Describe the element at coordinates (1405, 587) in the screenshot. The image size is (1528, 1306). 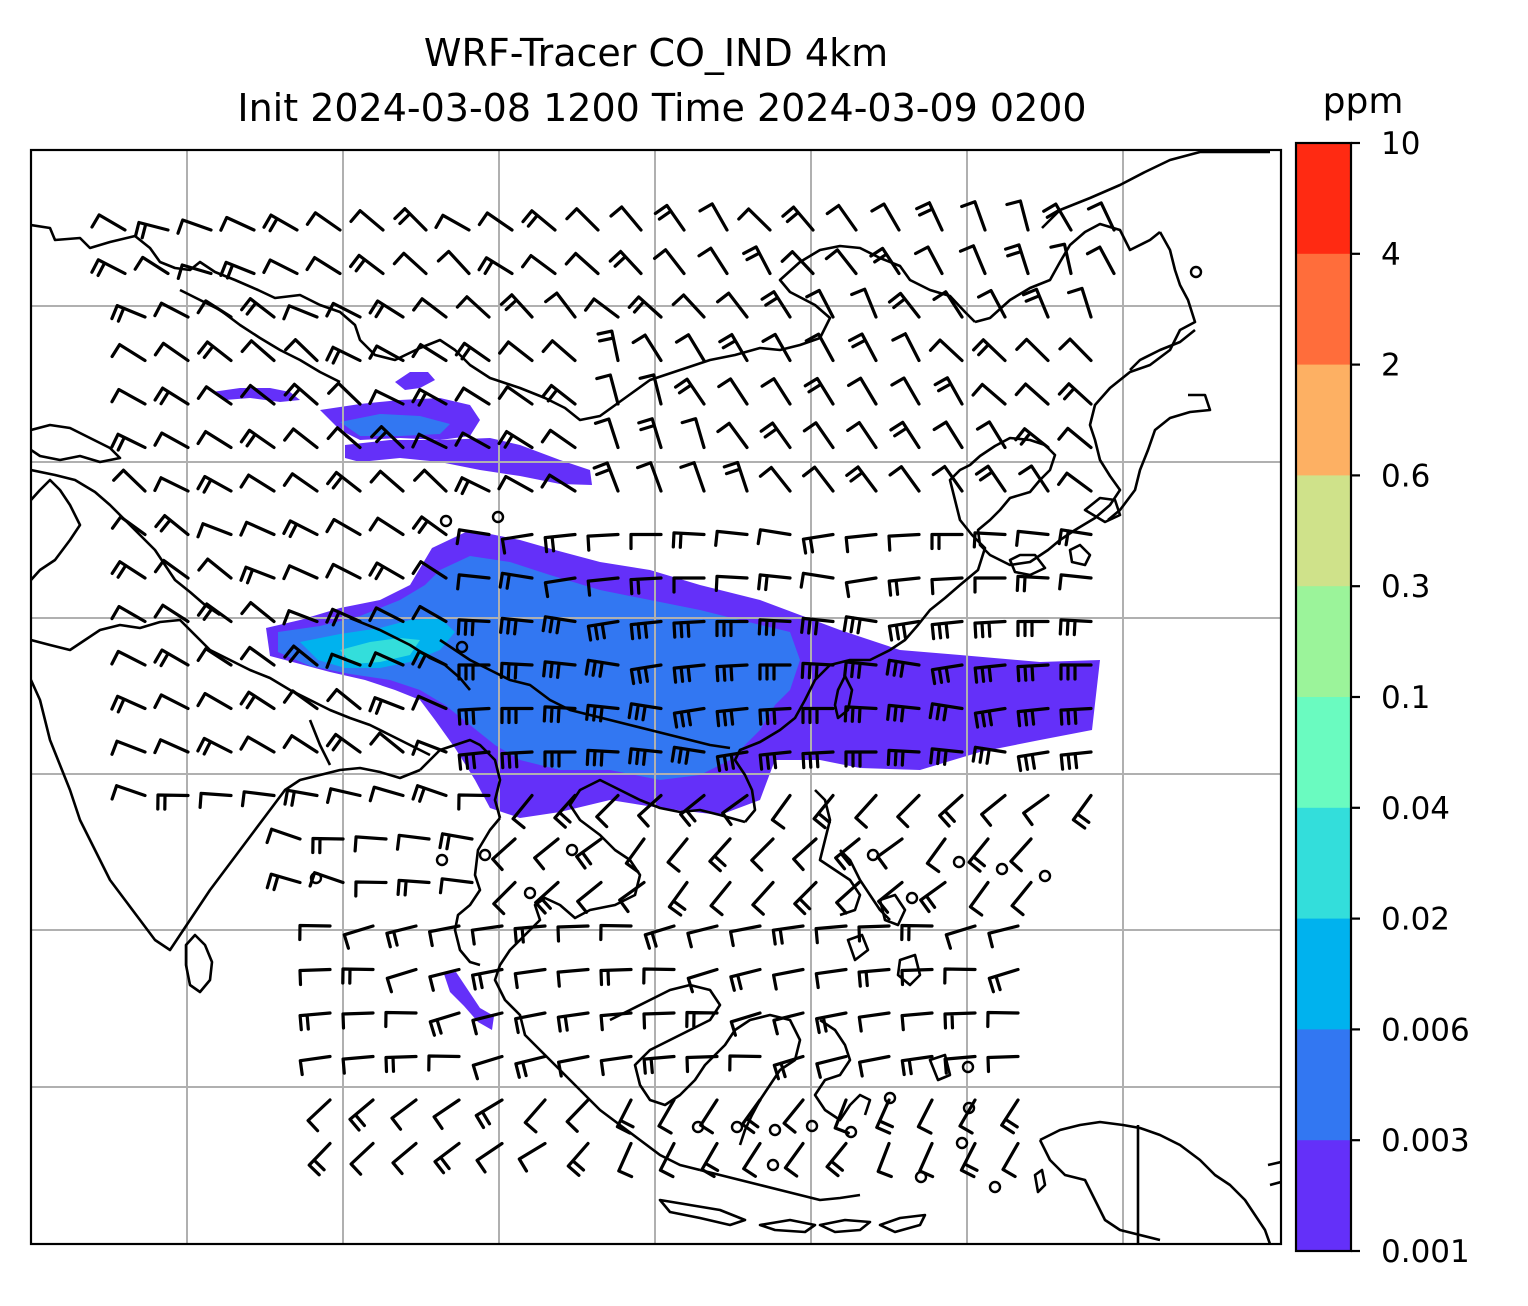
I see `colorbar-tick-label: 0.3` at that location.